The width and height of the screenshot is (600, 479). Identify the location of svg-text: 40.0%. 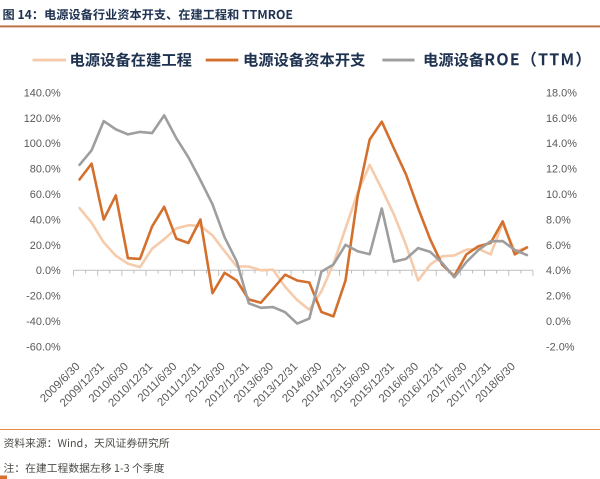
(45, 220).